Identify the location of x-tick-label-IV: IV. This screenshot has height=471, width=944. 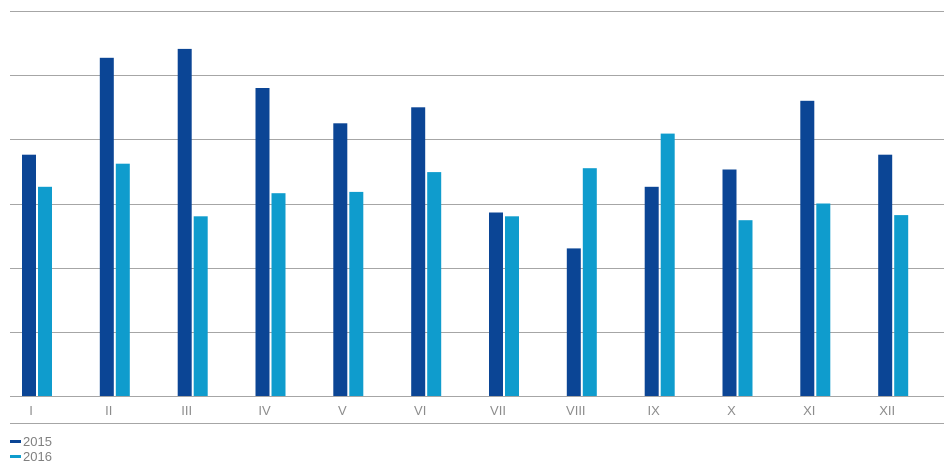
(264, 410).